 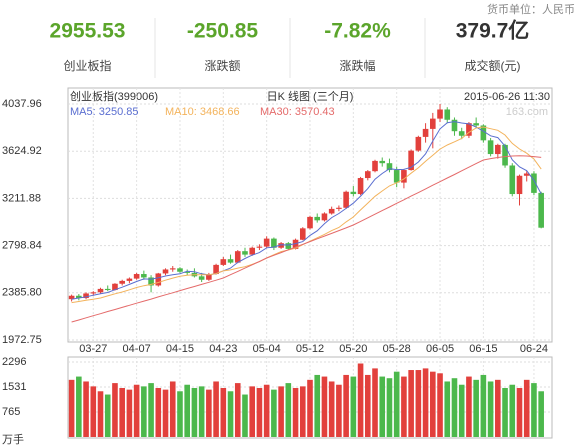 What do you see at coordinates (222, 65) in the screenshot?
I see `stat-label: 涨跌额` at bounding box center [222, 65].